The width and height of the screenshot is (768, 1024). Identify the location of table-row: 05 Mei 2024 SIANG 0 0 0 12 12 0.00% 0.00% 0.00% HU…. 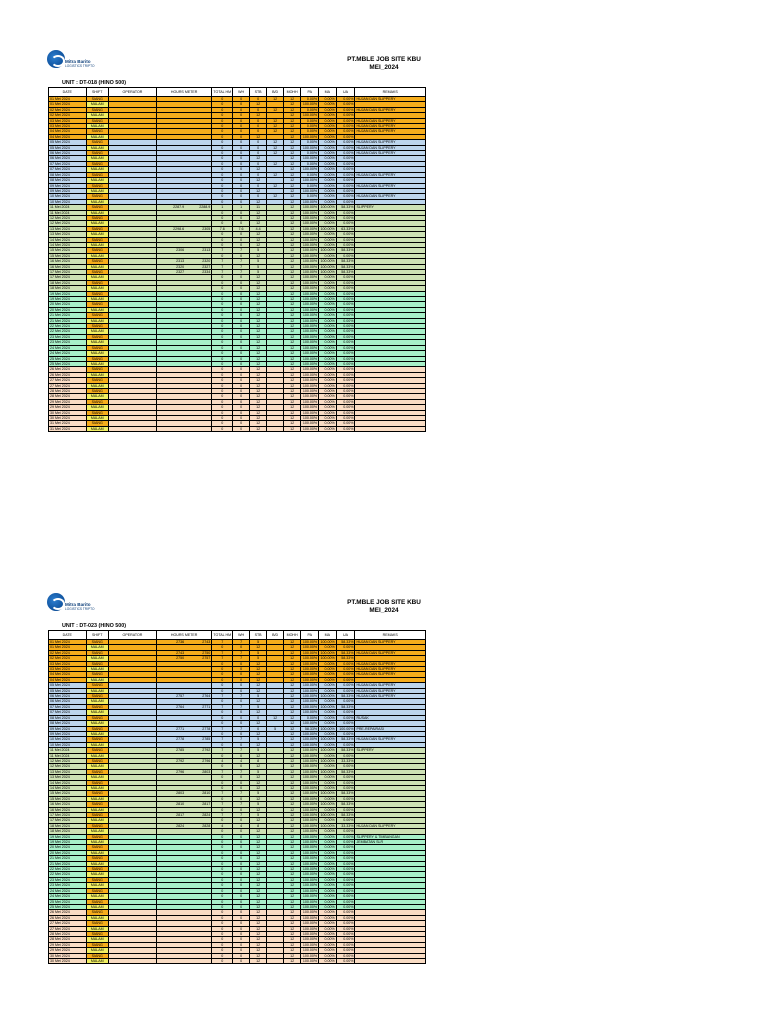
(237, 142).